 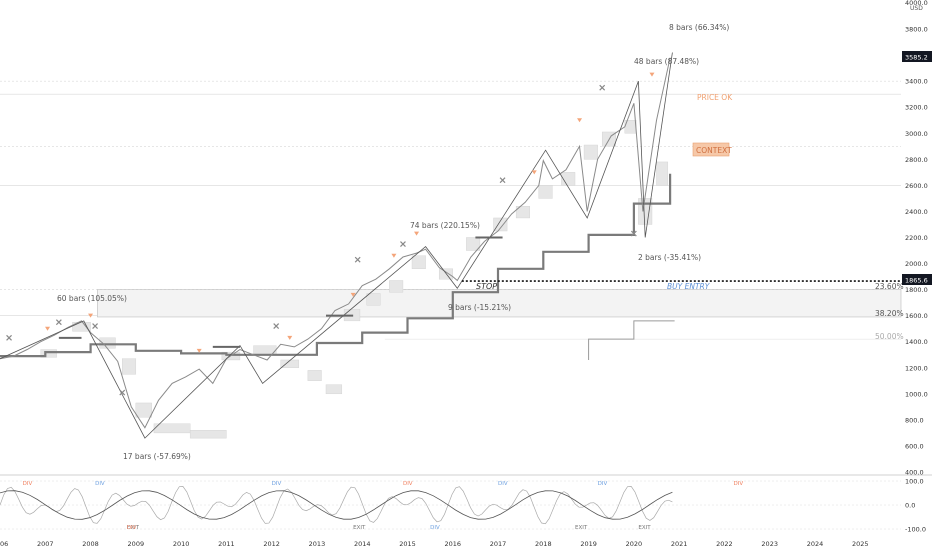 I want to click on last-price-badge: 3585.2, so click(x=917, y=56).